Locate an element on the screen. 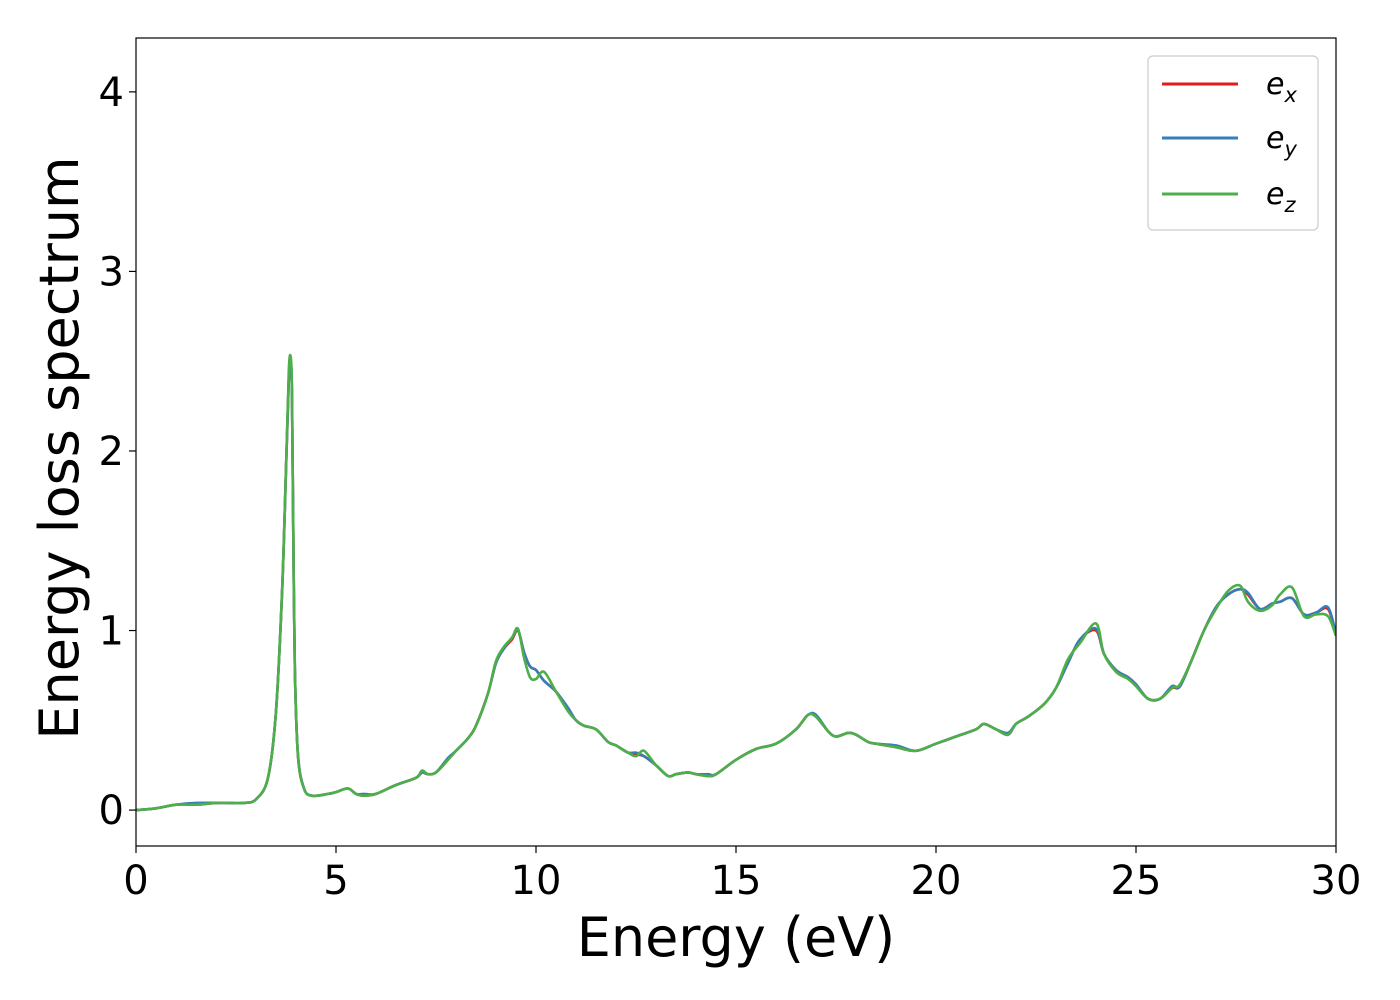 The image size is (1400, 1000). x-tick-label: 15 is located at coordinates (736, 881).